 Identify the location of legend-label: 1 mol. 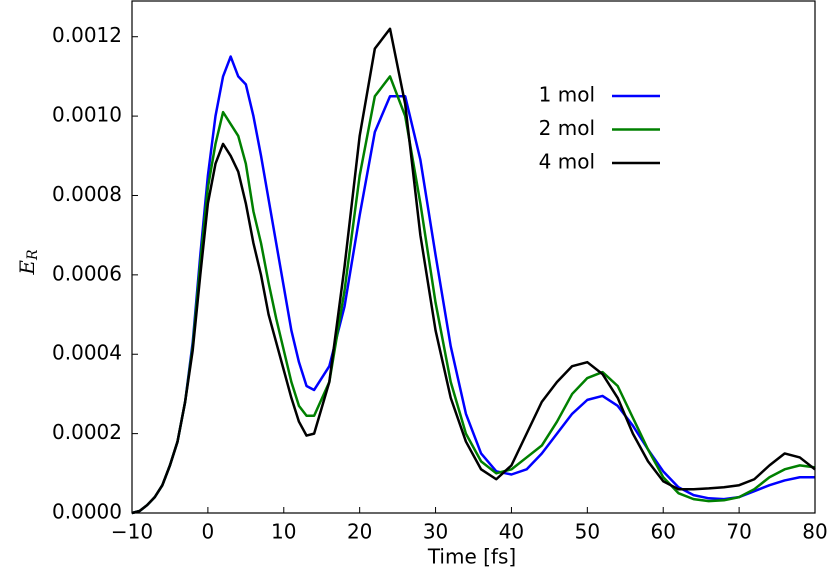
(567, 95).